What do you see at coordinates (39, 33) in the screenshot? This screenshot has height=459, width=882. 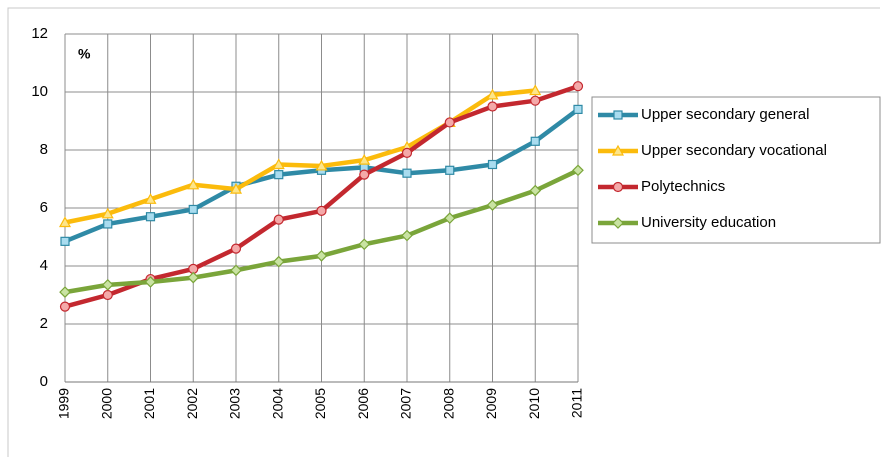 I see `y-tick-label: 12` at bounding box center [39, 33].